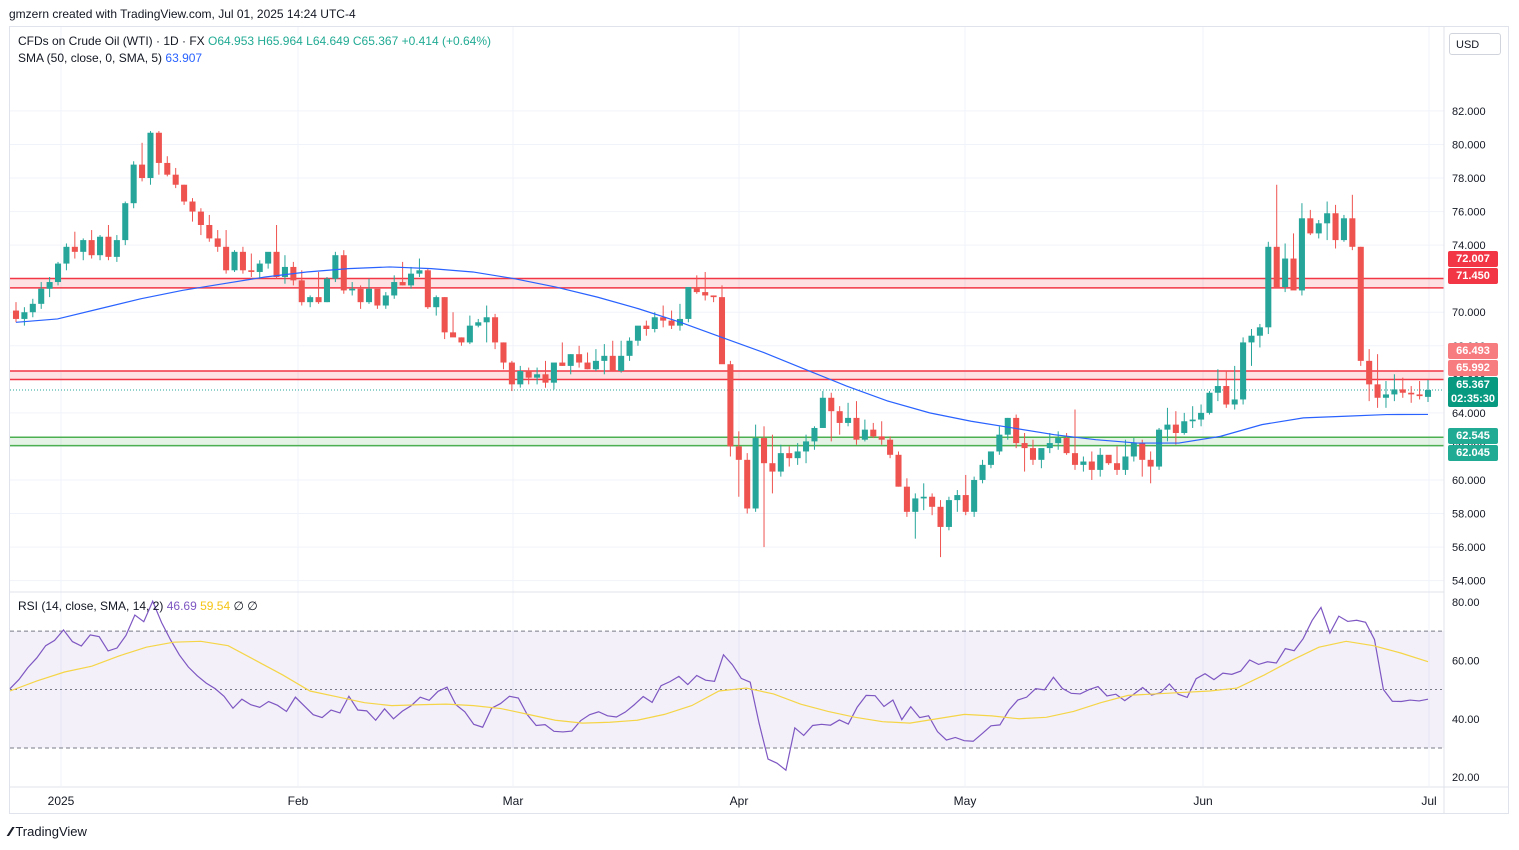 Image resolution: width=1519 pixels, height=850 pixels. What do you see at coordinates (1469, 213) in the screenshot?
I see `price-tick-label: 76.000` at bounding box center [1469, 213].